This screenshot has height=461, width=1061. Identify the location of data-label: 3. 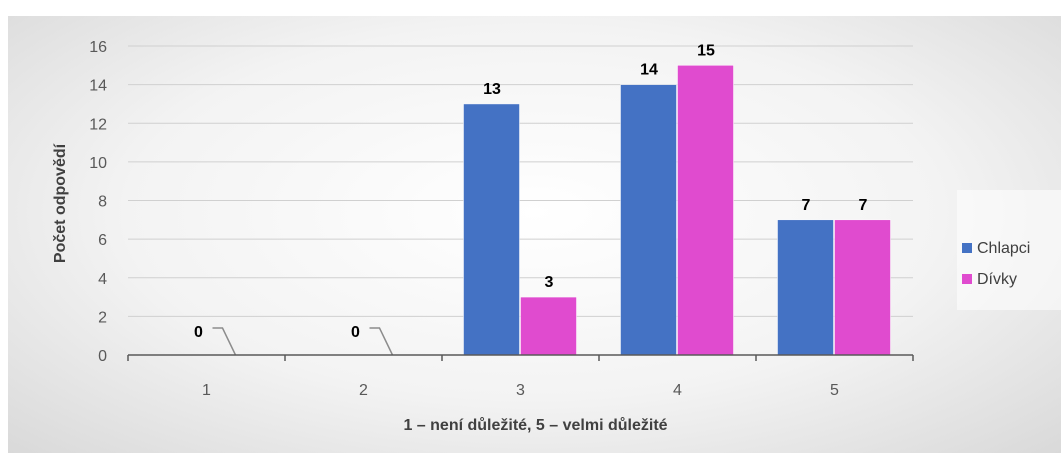
(549, 282).